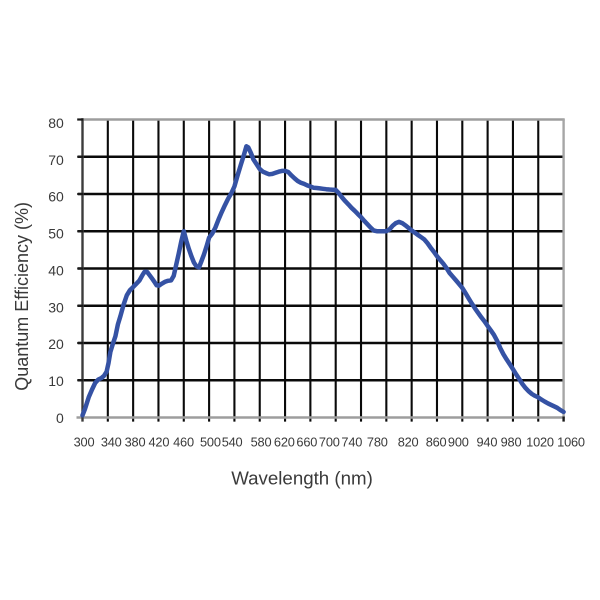  I want to click on svg-text: 820, so click(408, 442).